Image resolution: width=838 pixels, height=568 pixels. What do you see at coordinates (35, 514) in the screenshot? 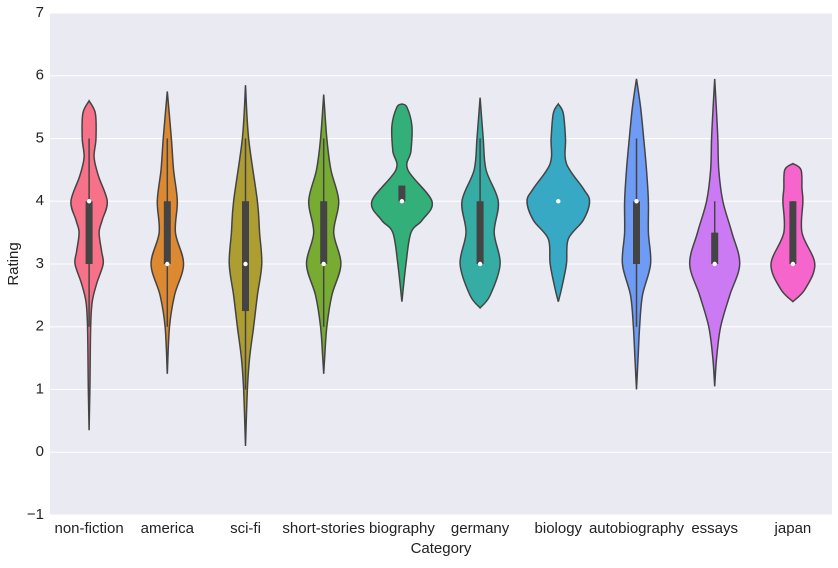
I see `y-tick-label: −1` at bounding box center [35, 514].